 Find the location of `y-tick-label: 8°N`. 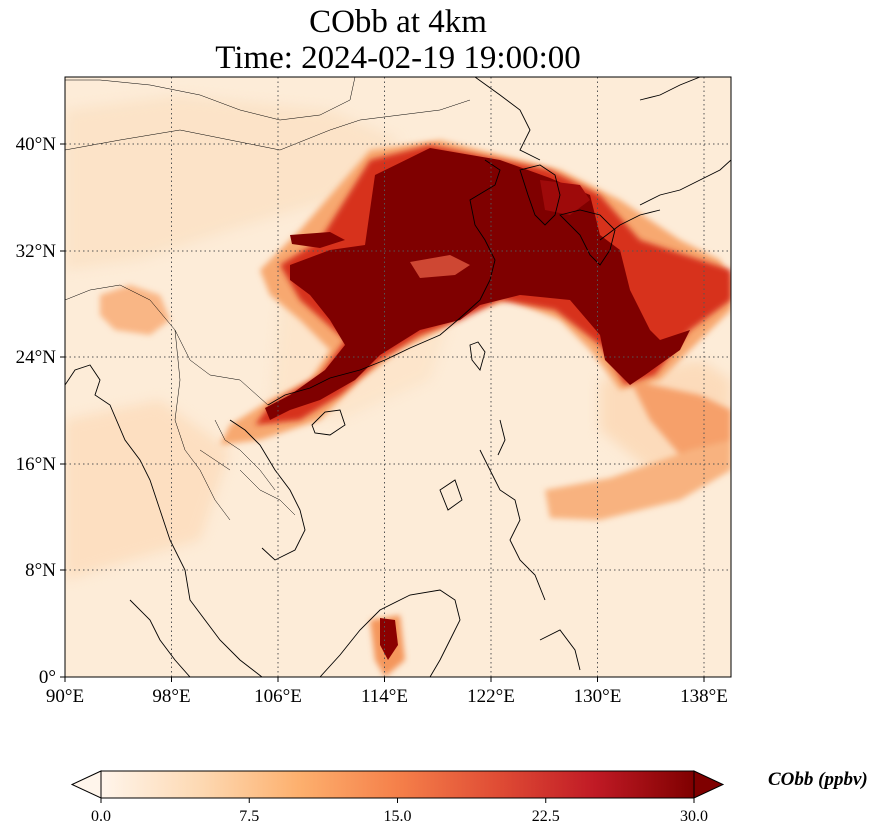

y-tick-label: 8°N is located at coordinates (40, 570).